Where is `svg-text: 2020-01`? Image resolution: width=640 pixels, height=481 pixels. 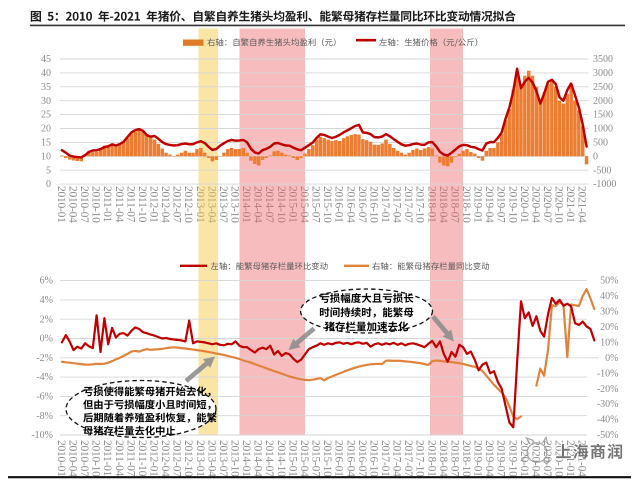
svg-text: 2020-01 is located at coordinates (524, 204).